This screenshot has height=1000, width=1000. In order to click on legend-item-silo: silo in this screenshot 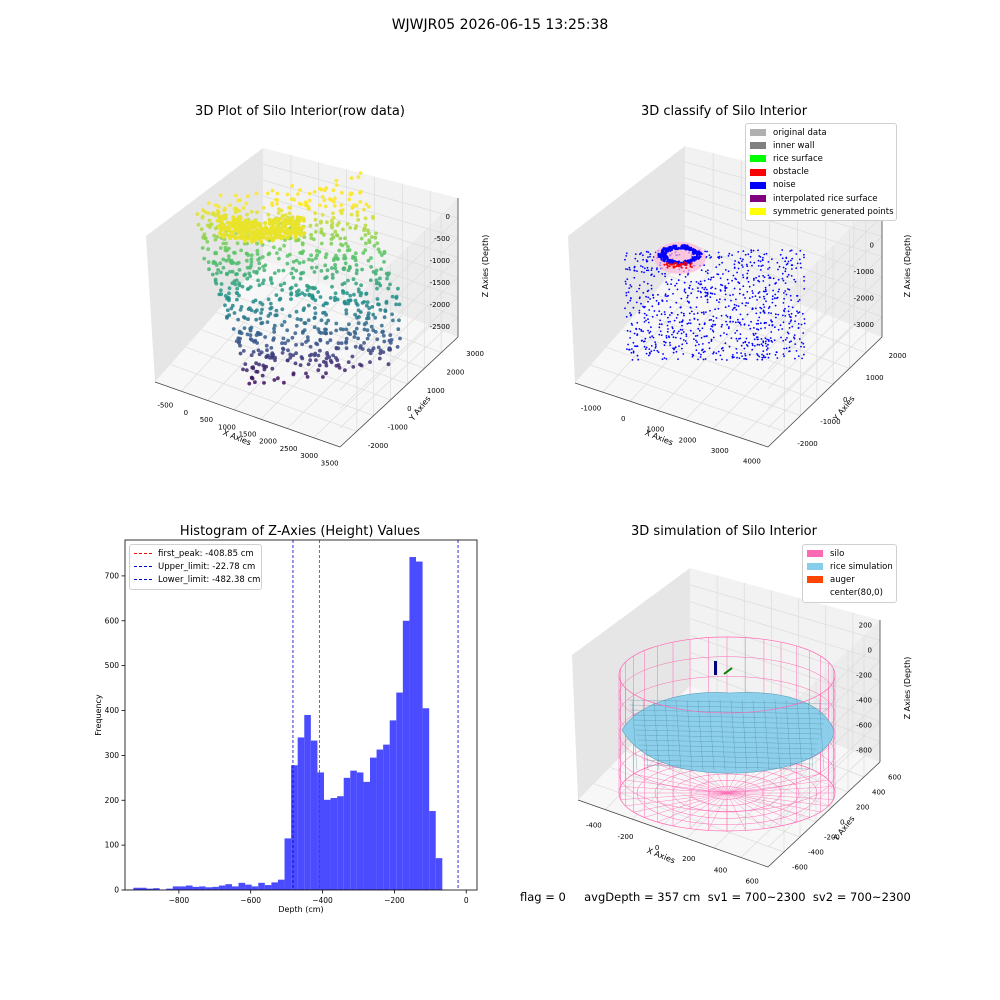, I will do `click(849, 553)`.